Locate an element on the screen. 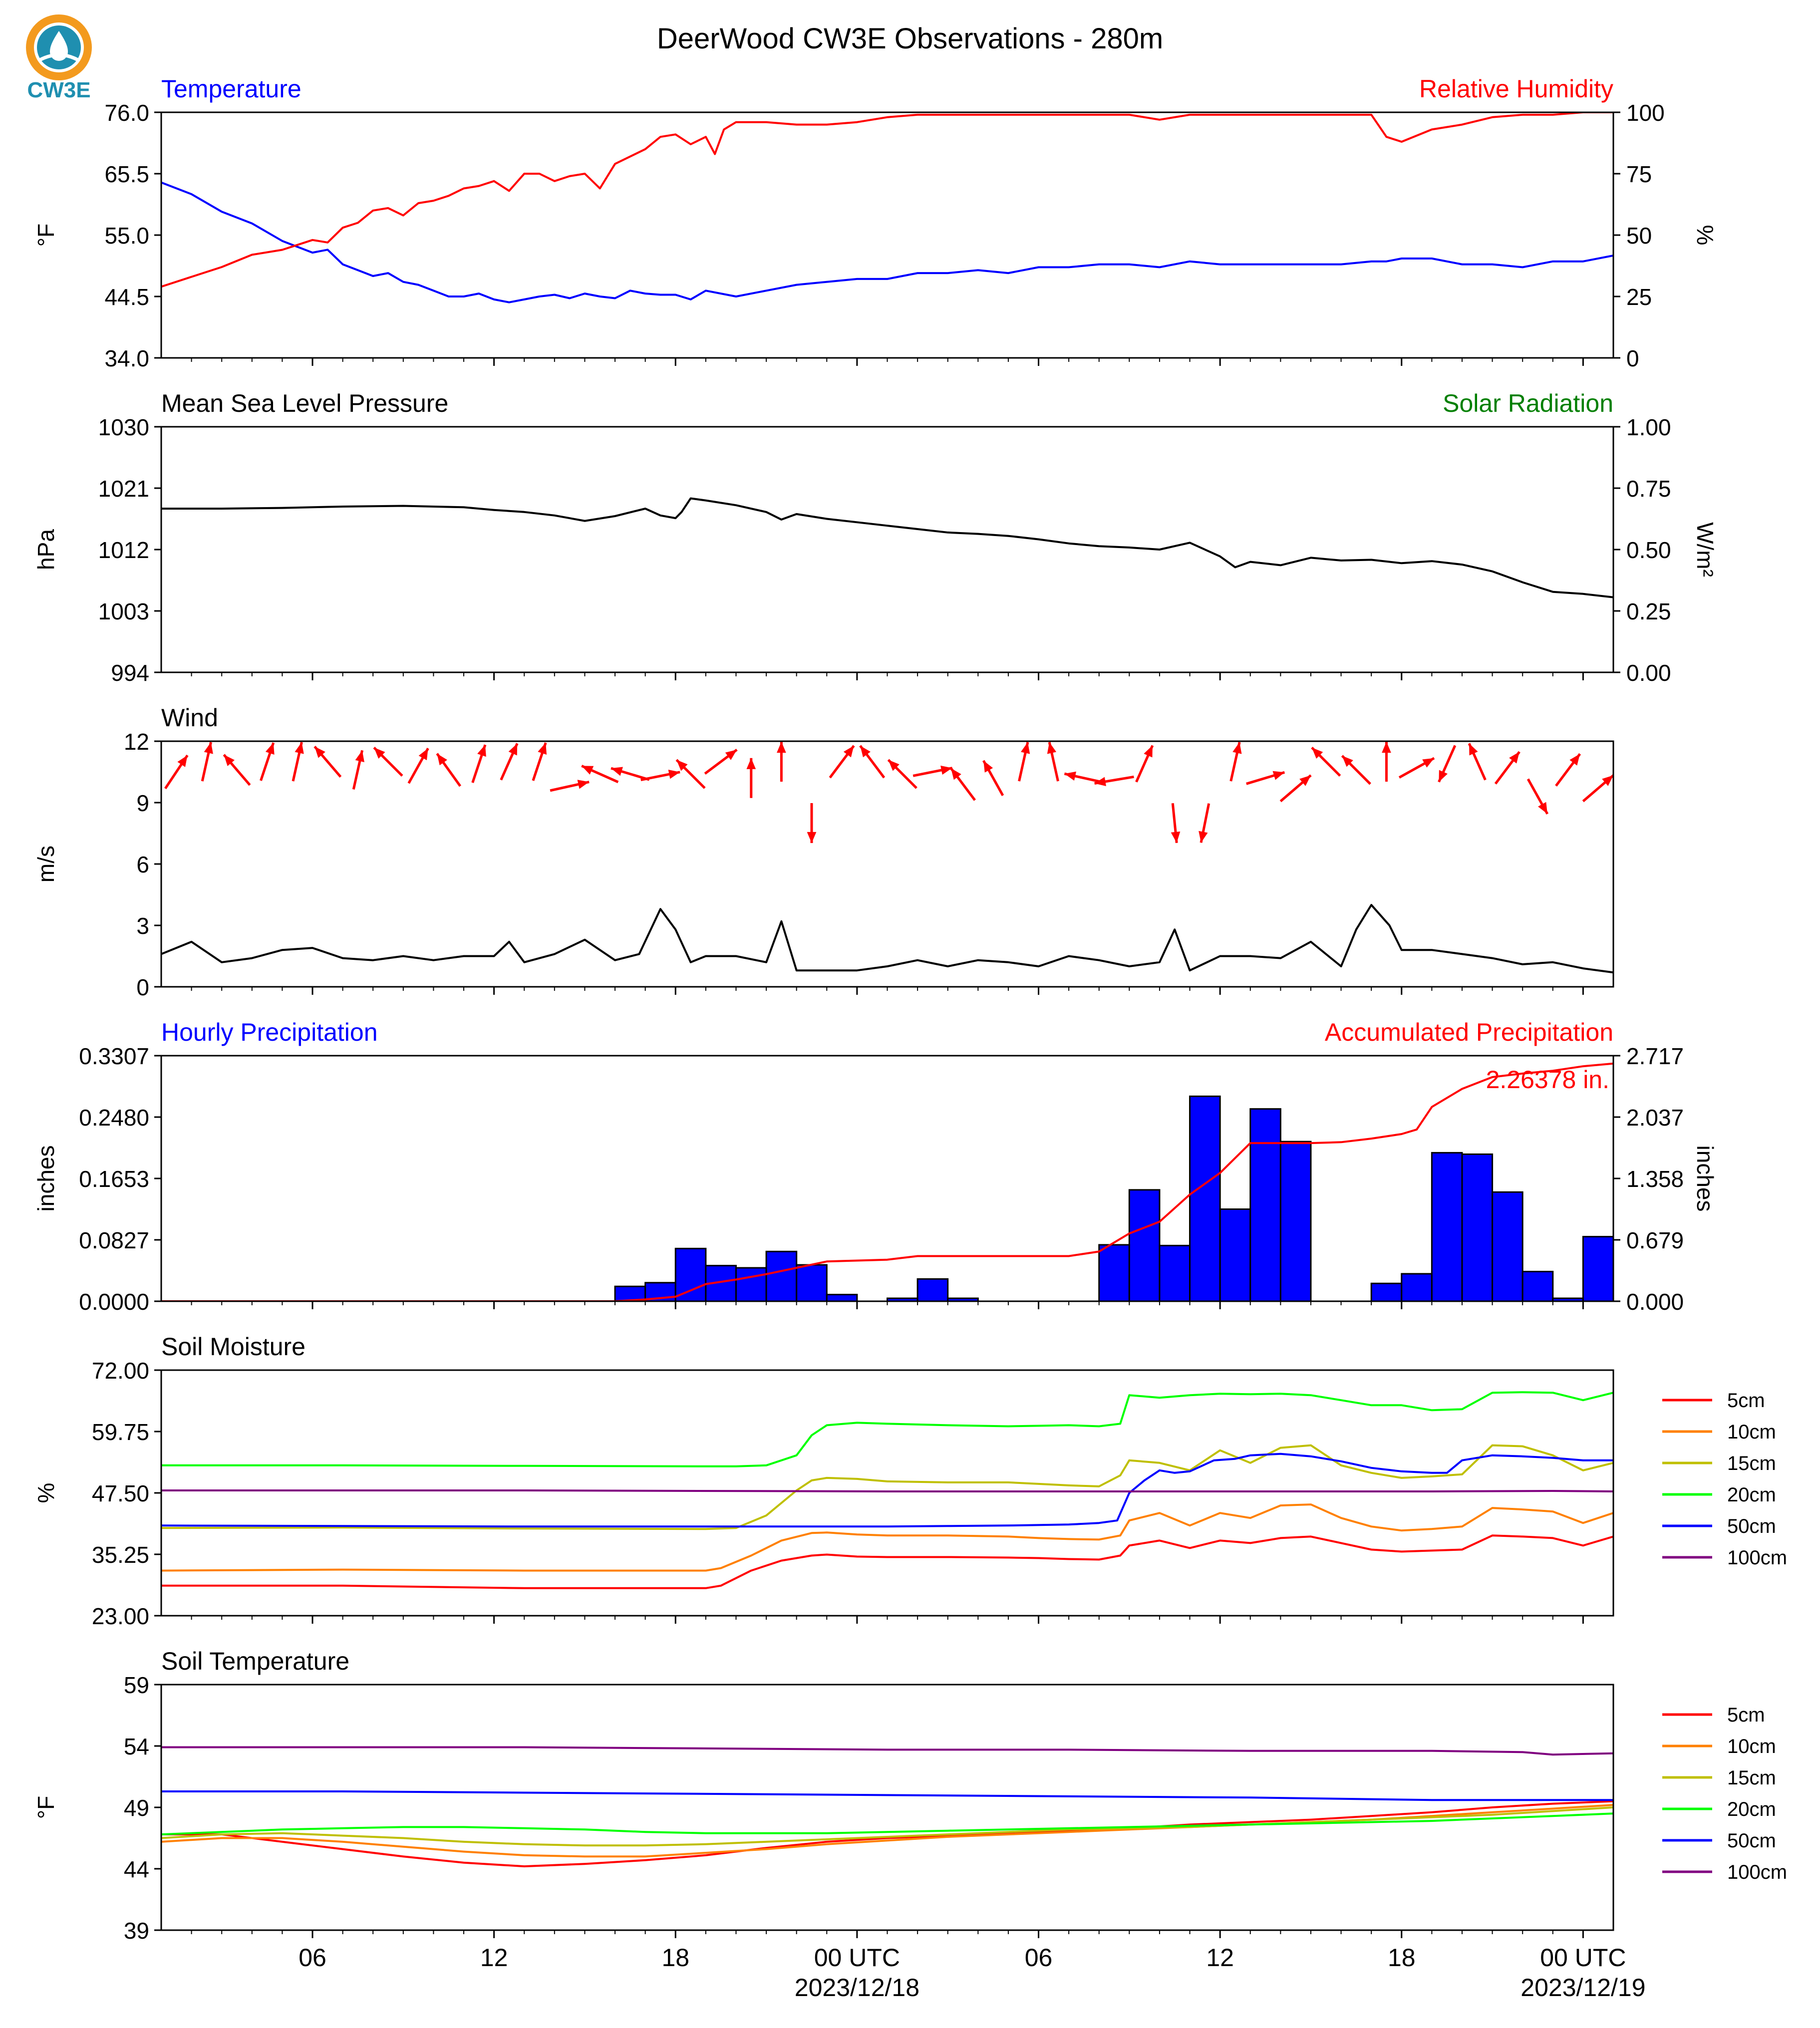  panel-title-left: Temperature is located at coordinates (231, 89).